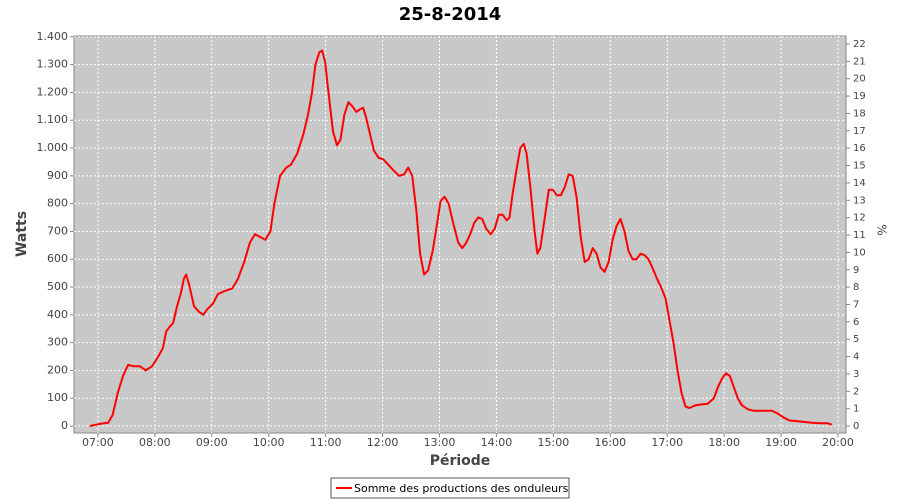 The image size is (900, 500). What do you see at coordinates (859, 61) in the screenshot?
I see `y2-tick-label: 21` at bounding box center [859, 61].